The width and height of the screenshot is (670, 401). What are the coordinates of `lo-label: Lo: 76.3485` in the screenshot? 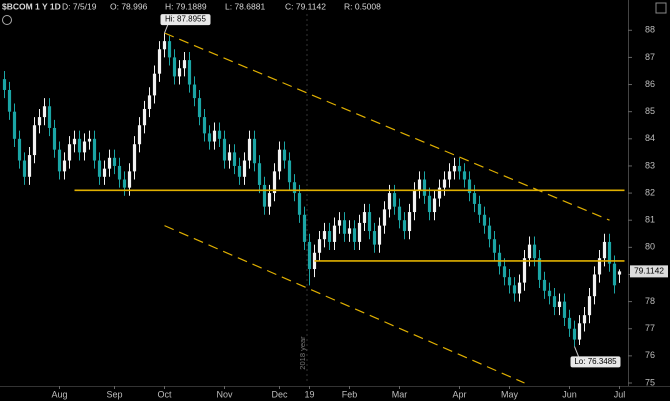 It's located at (595, 361).